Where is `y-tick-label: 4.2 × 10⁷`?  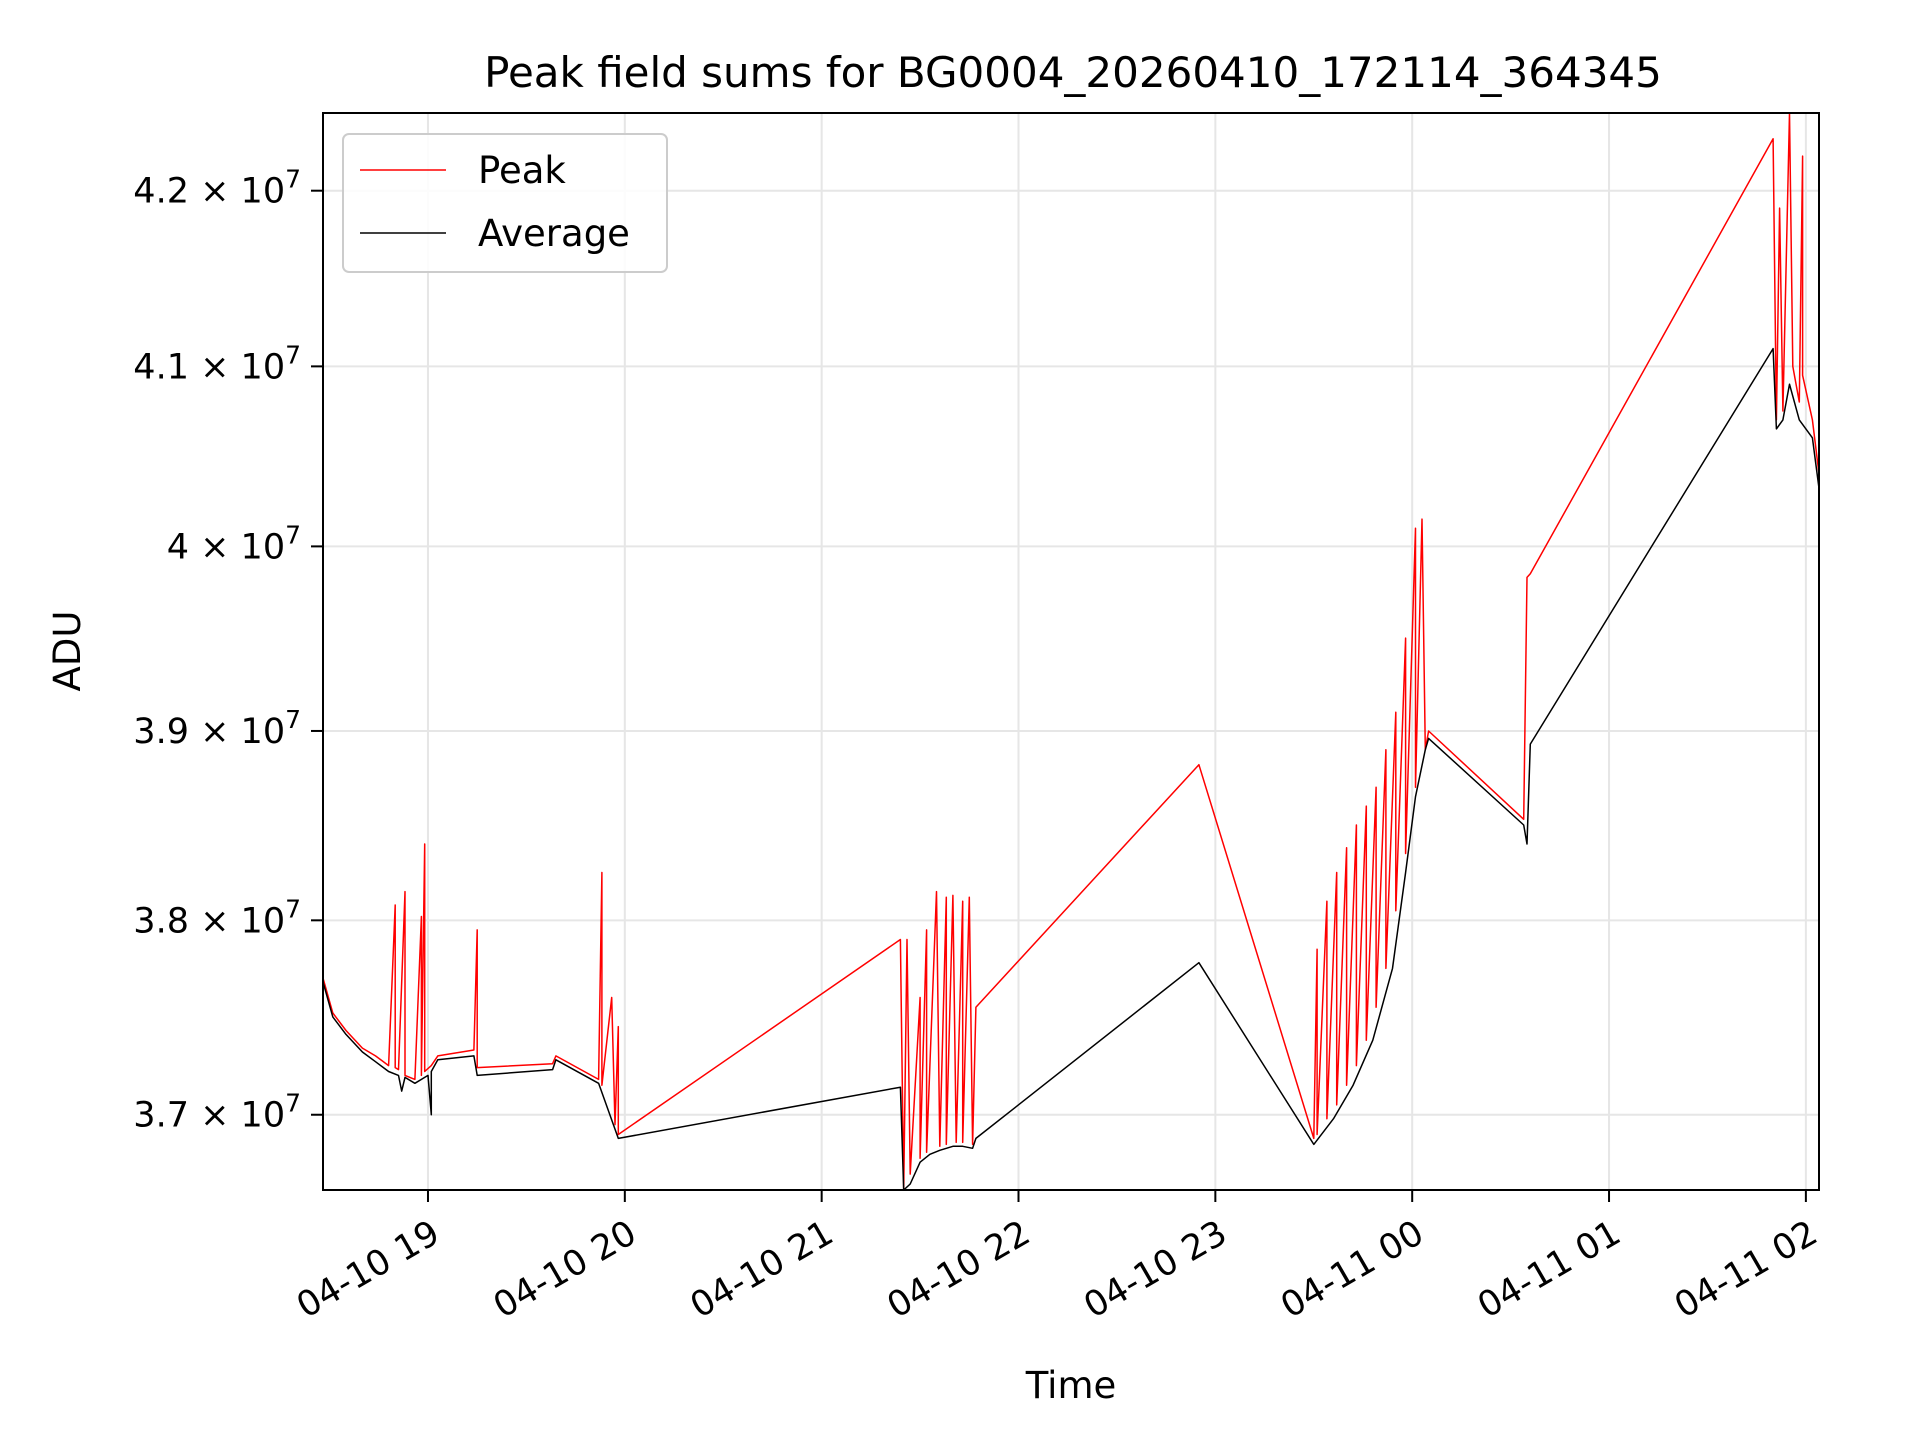
y-tick-label: 4.2 × 10⁷ is located at coordinates (217, 188).